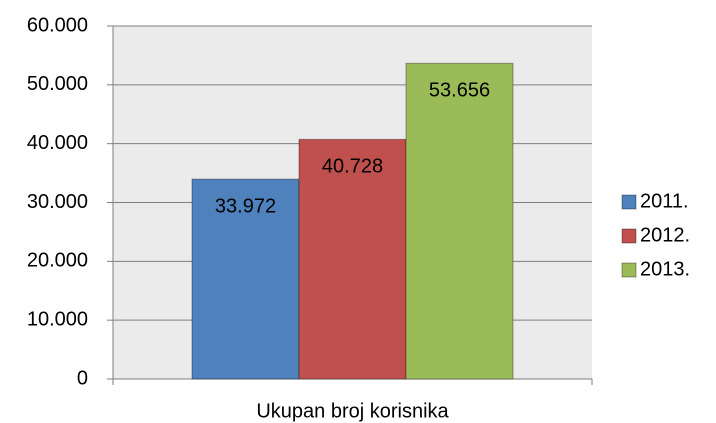 The image size is (716, 423). What do you see at coordinates (665, 269) in the screenshot?
I see `legend-label: 2013.` at bounding box center [665, 269].